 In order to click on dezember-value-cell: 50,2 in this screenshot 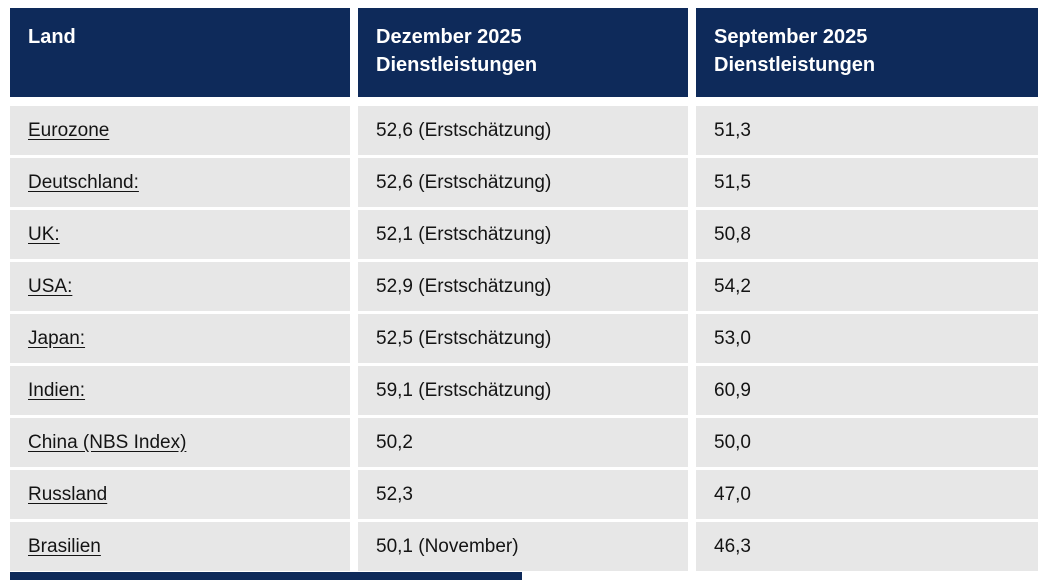, I will do `click(523, 442)`.